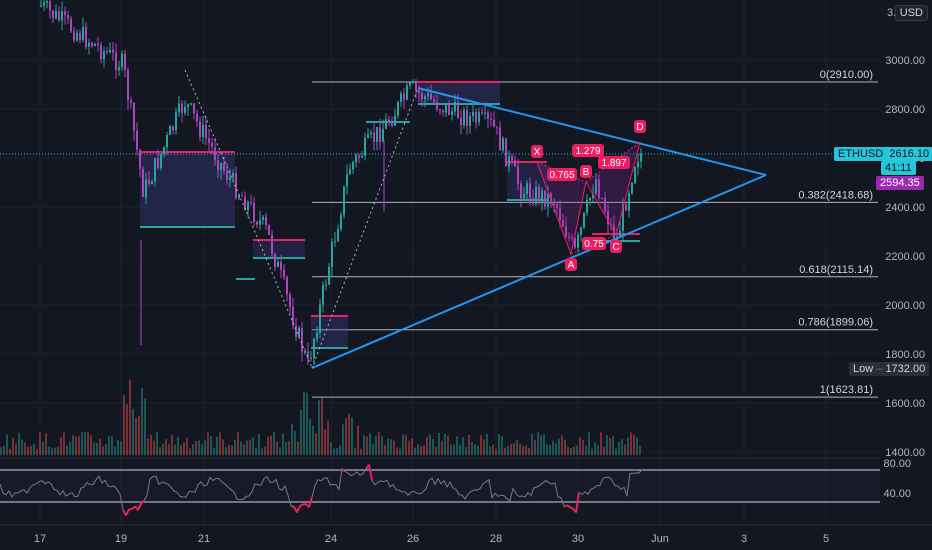 The height and width of the screenshot is (550, 932). What do you see at coordinates (413, 539) in the screenshot?
I see `time-tick: 26` at bounding box center [413, 539].